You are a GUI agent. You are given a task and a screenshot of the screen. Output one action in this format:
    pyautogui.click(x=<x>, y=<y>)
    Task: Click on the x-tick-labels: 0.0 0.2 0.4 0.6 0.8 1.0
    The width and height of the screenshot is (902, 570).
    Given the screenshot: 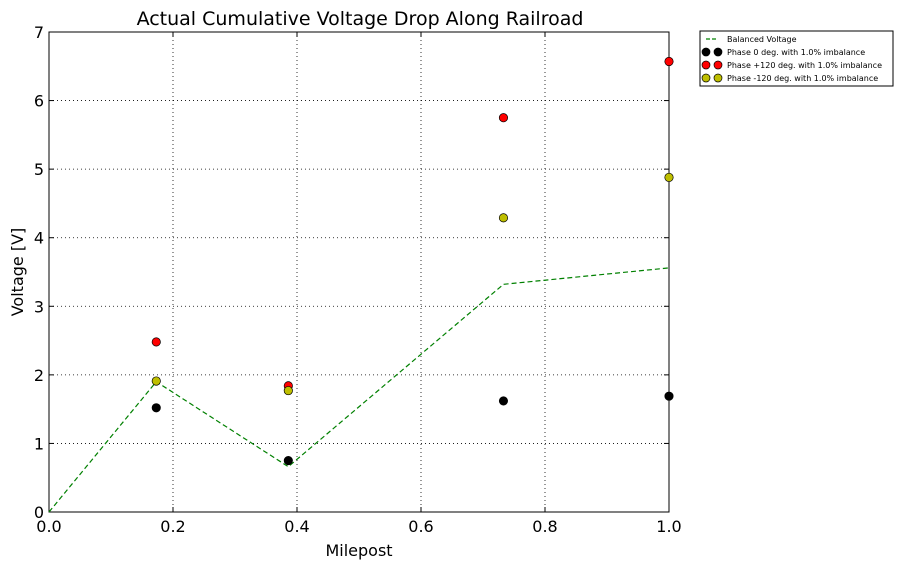 What is the action you would take?
    pyautogui.click(x=358, y=526)
    